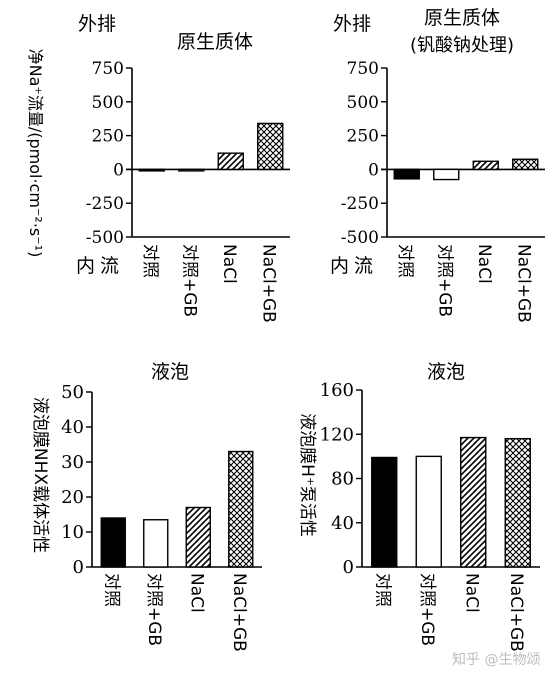 The image size is (560, 683). What do you see at coordinates (342, 479) in the screenshot?
I see `y-tick-label: 80` at bounding box center [342, 479].